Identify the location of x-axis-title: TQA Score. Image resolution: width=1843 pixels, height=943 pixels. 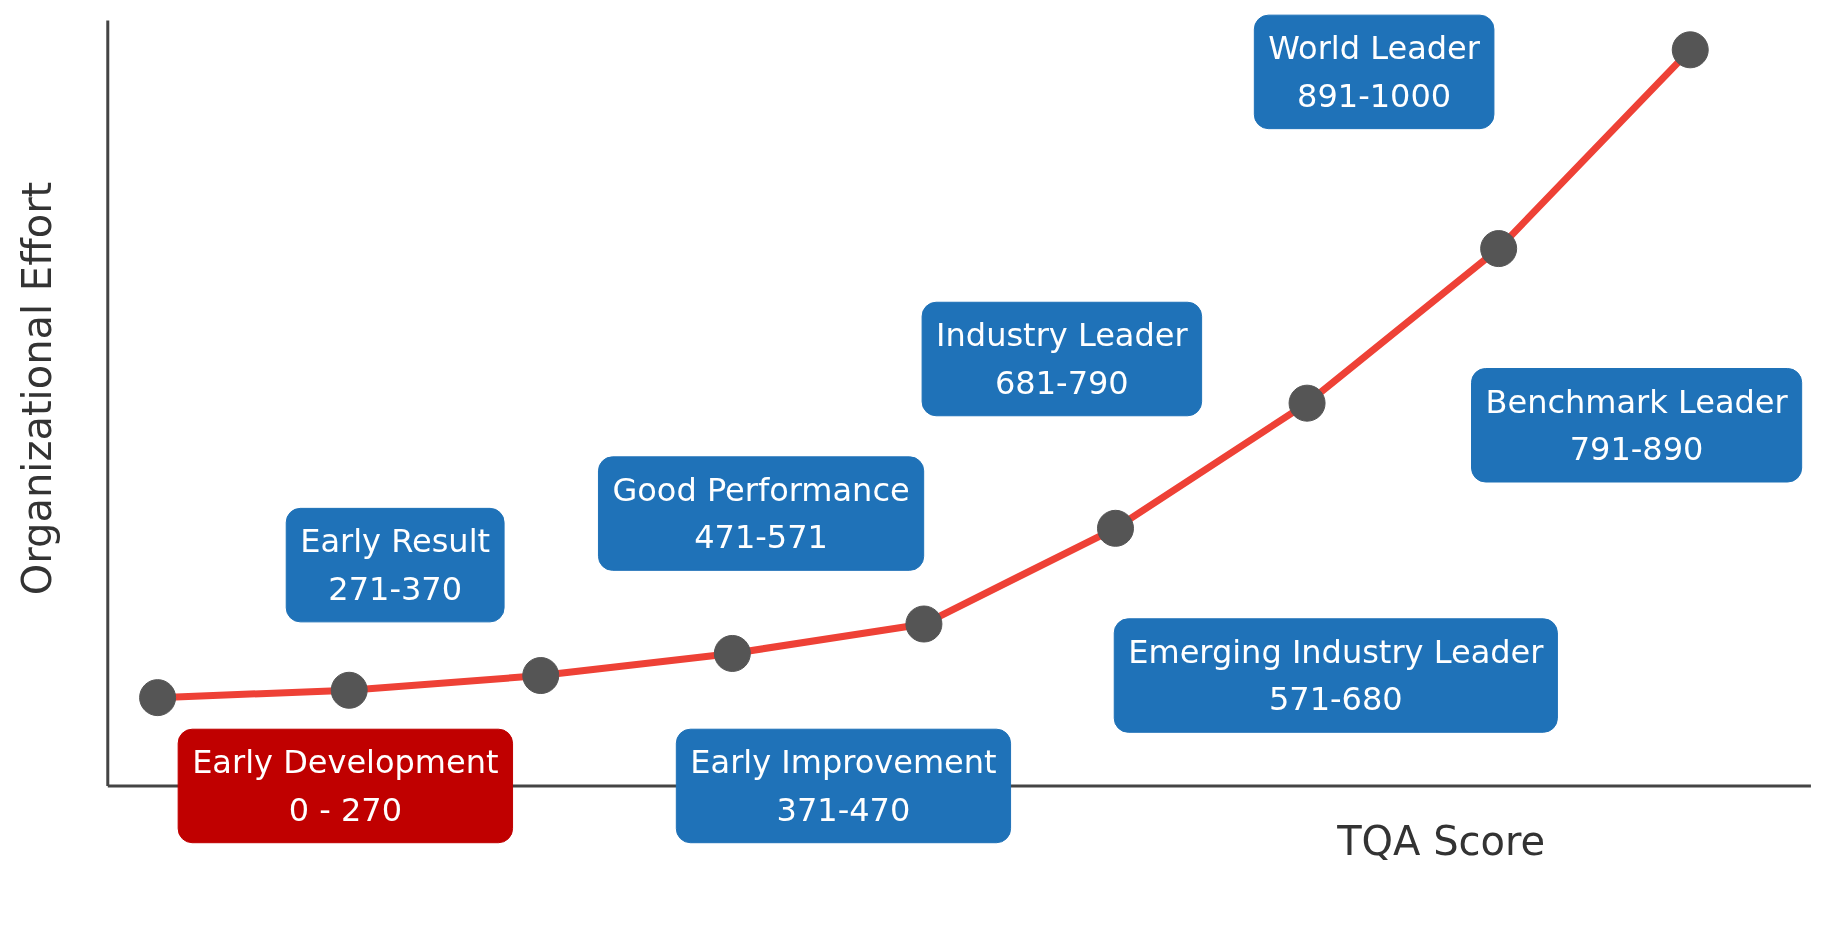
(1441, 841).